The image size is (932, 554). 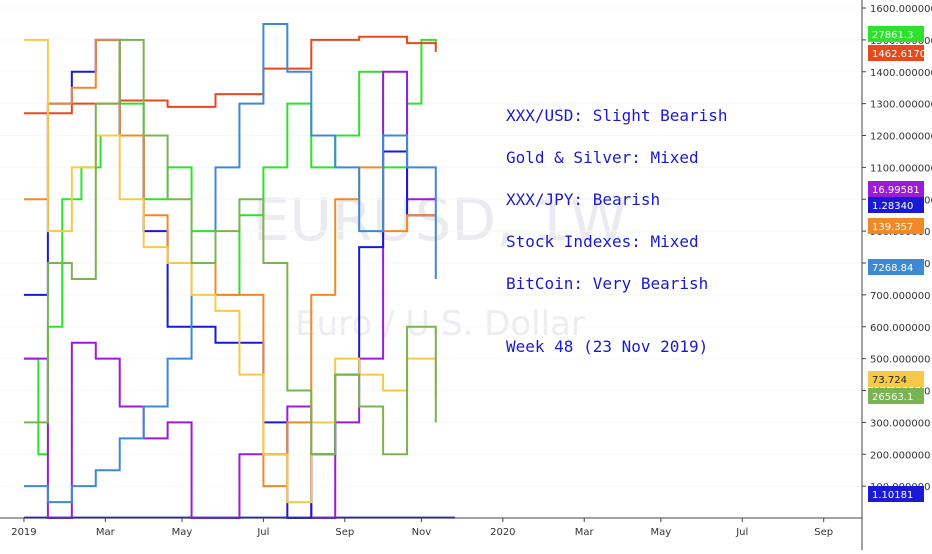 What do you see at coordinates (901, 137) in the screenshot?
I see `y-tick-label: 1200.000000` at bounding box center [901, 137].